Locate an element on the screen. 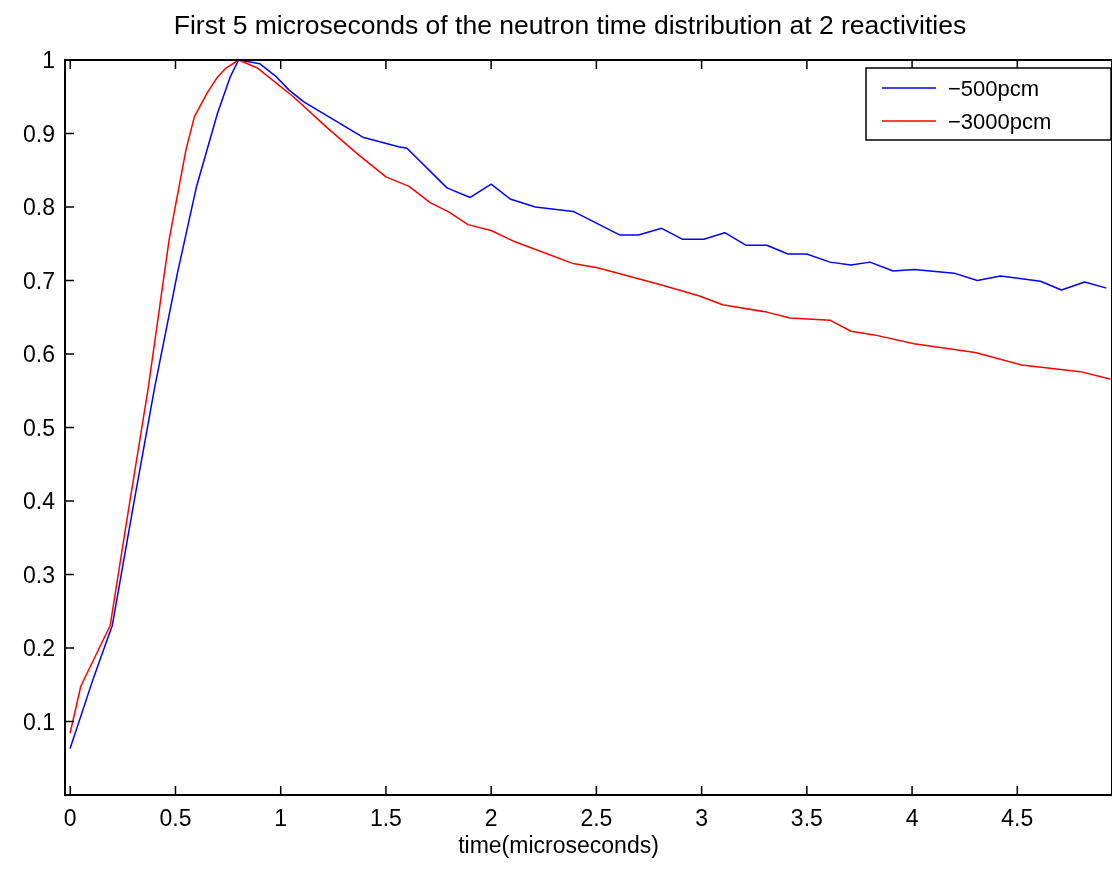  x-tick-label: 4.5 is located at coordinates (1017, 818).